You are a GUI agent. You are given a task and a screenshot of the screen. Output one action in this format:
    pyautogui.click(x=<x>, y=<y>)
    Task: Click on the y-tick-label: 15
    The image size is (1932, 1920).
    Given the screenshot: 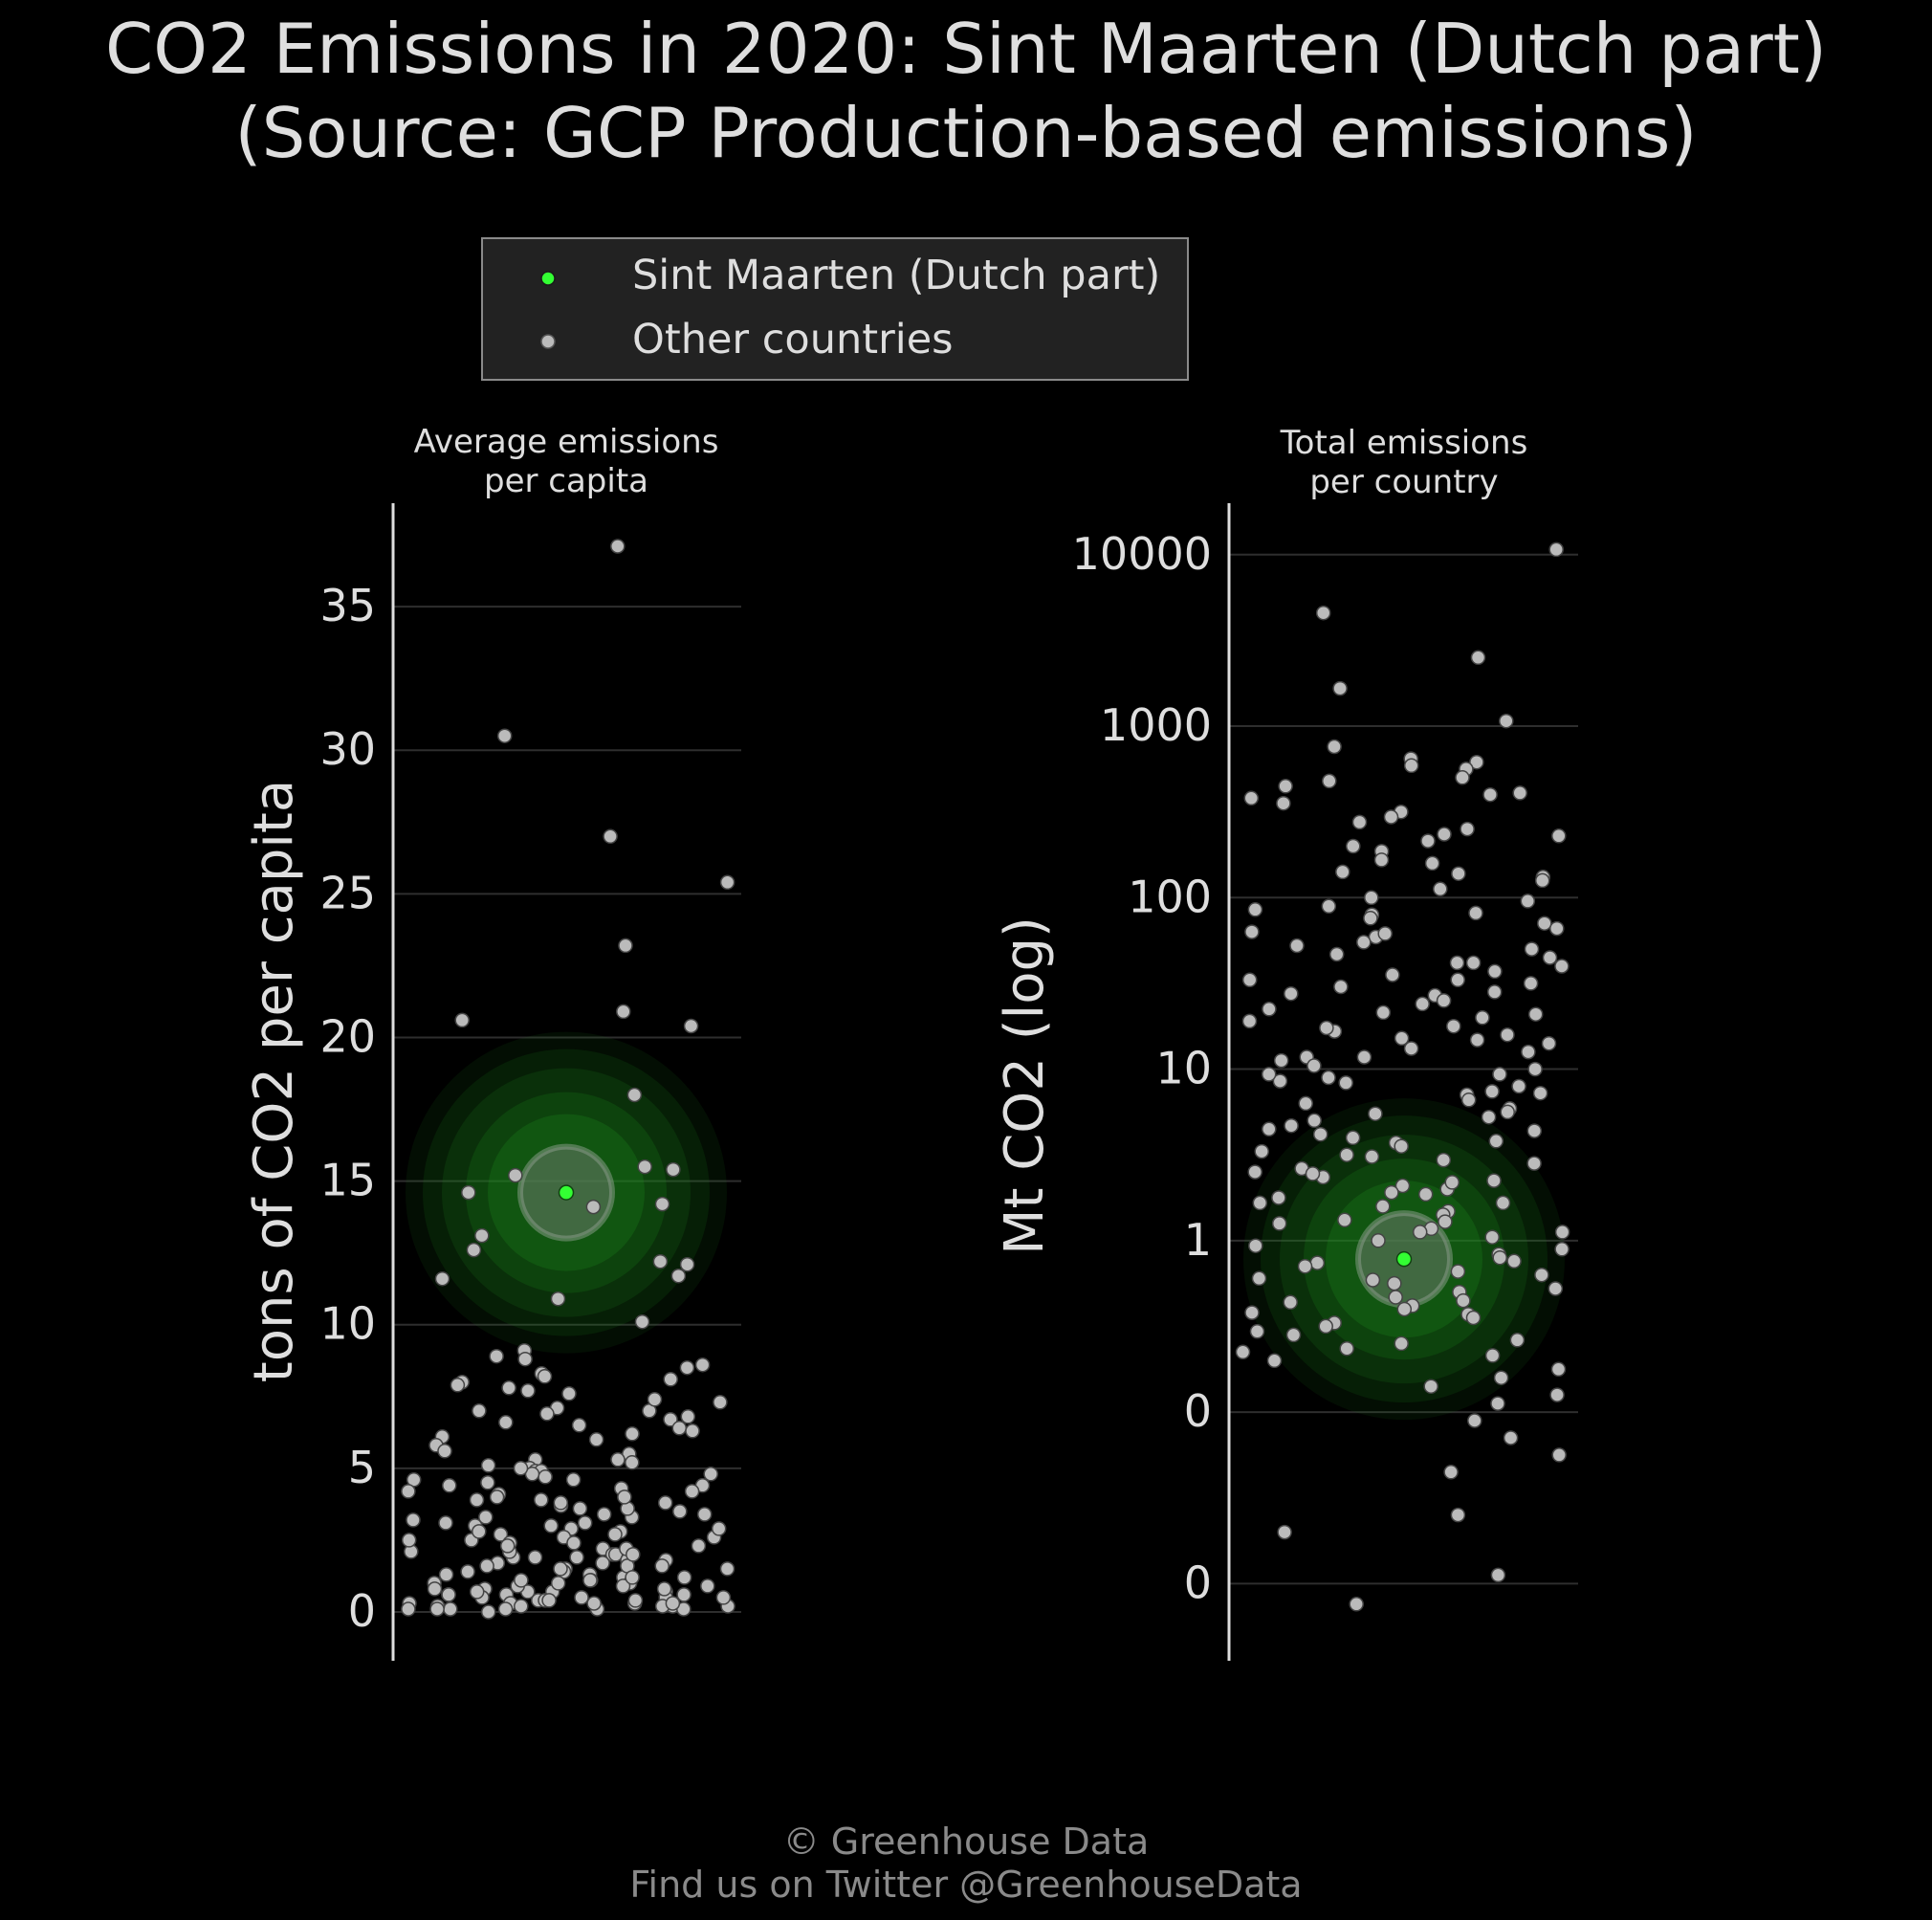 What is the action you would take?
    pyautogui.click(x=347, y=1180)
    